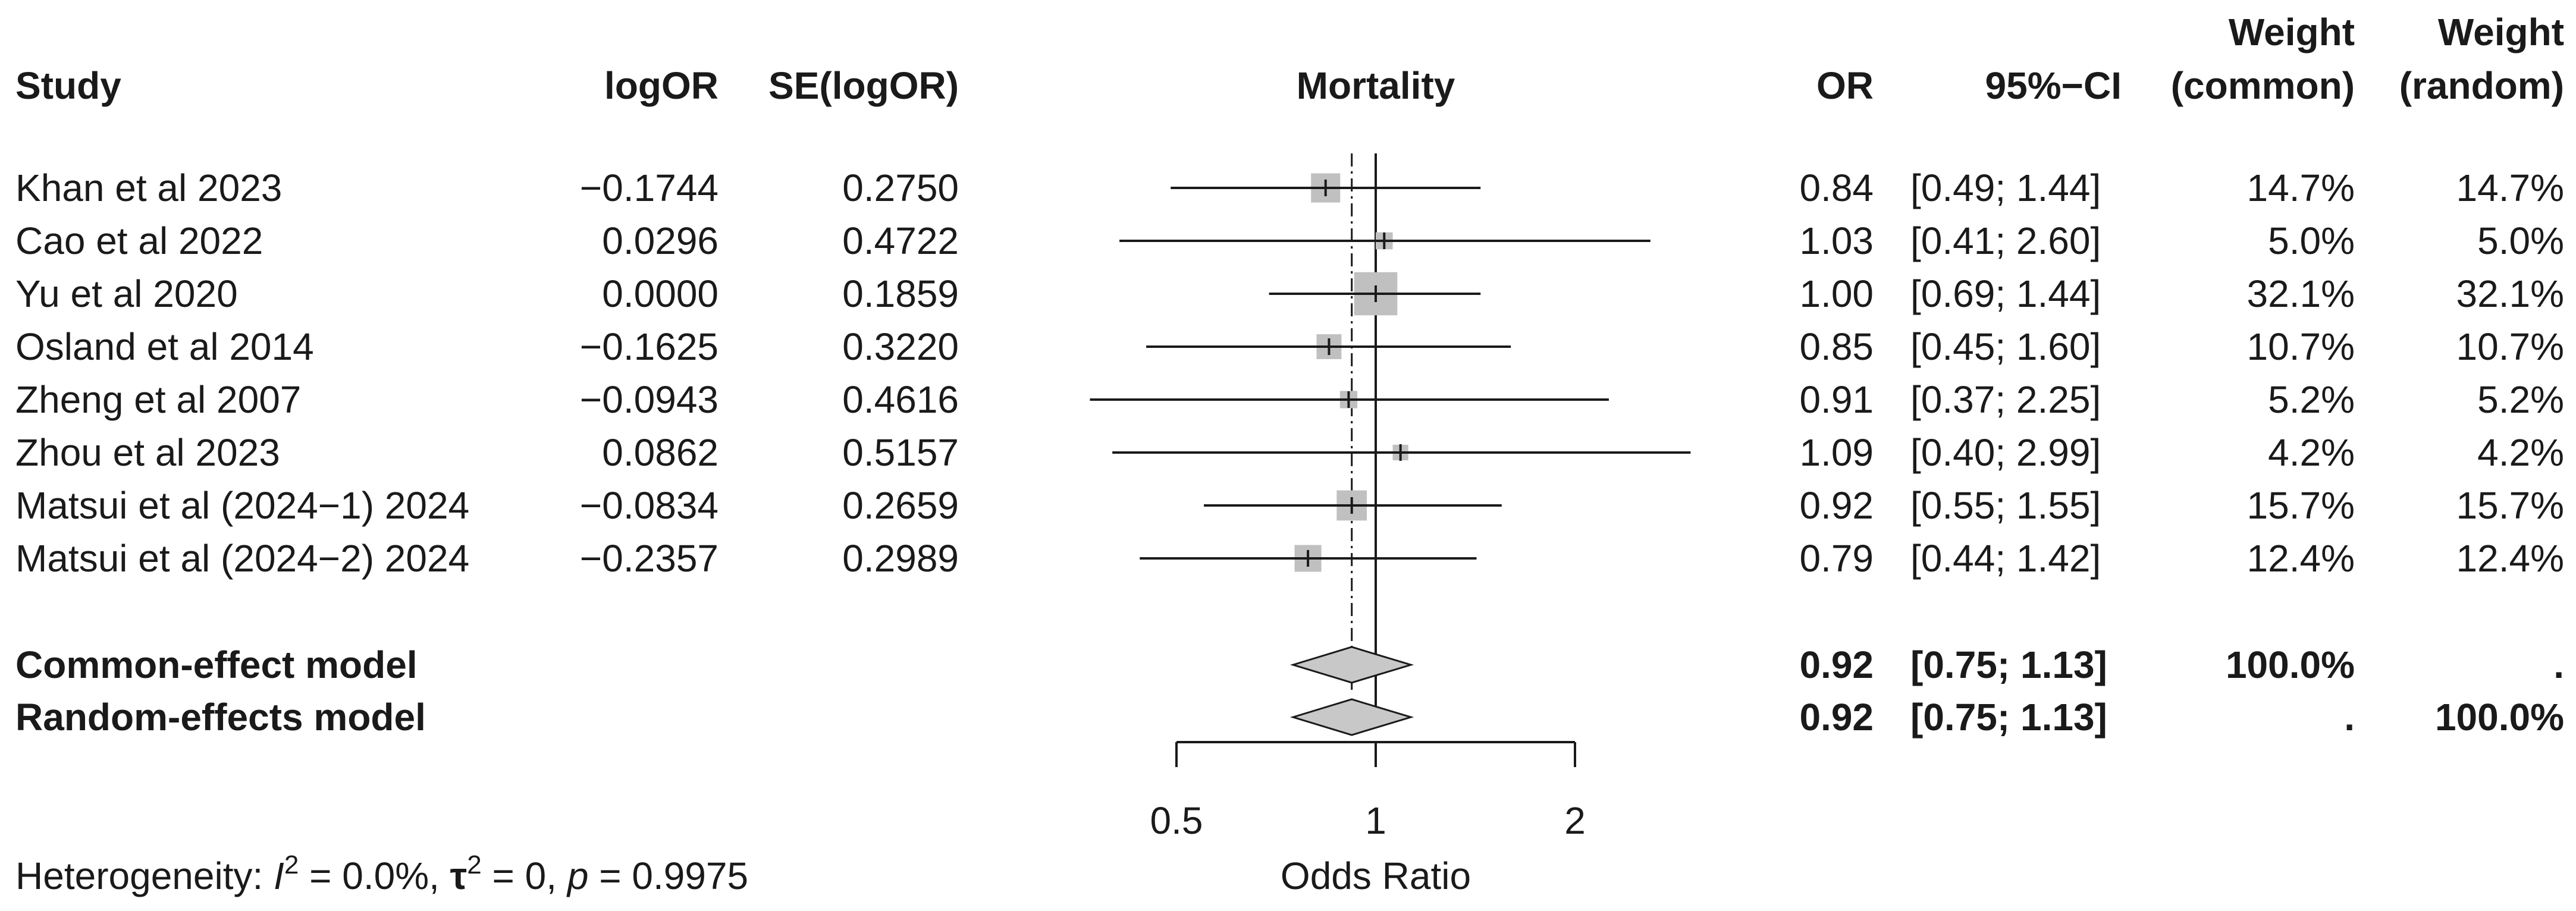  I want to click on x-tick-label: 0.5, so click(1176, 820).